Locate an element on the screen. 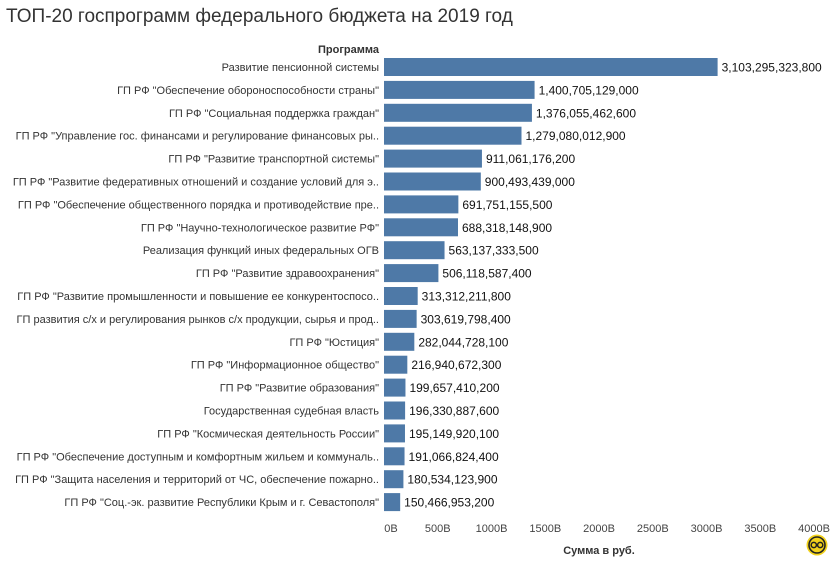  category-header: Программа is located at coordinates (349, 50).